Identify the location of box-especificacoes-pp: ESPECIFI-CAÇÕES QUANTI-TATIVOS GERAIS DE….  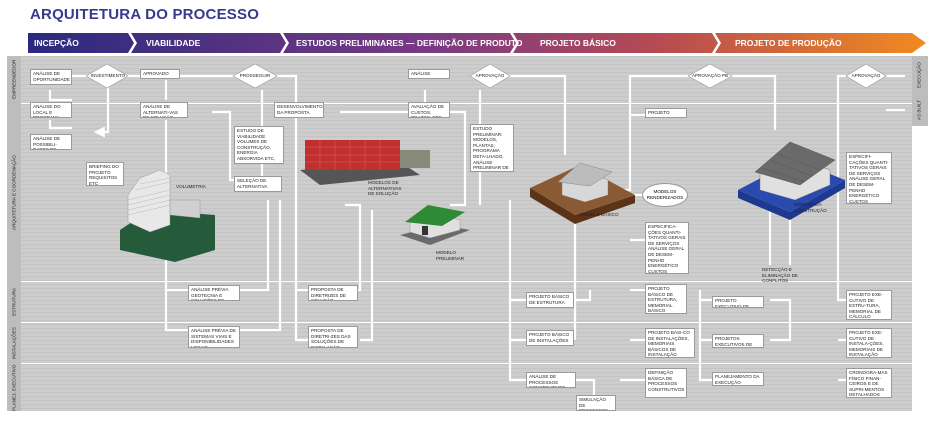
(869, 178).